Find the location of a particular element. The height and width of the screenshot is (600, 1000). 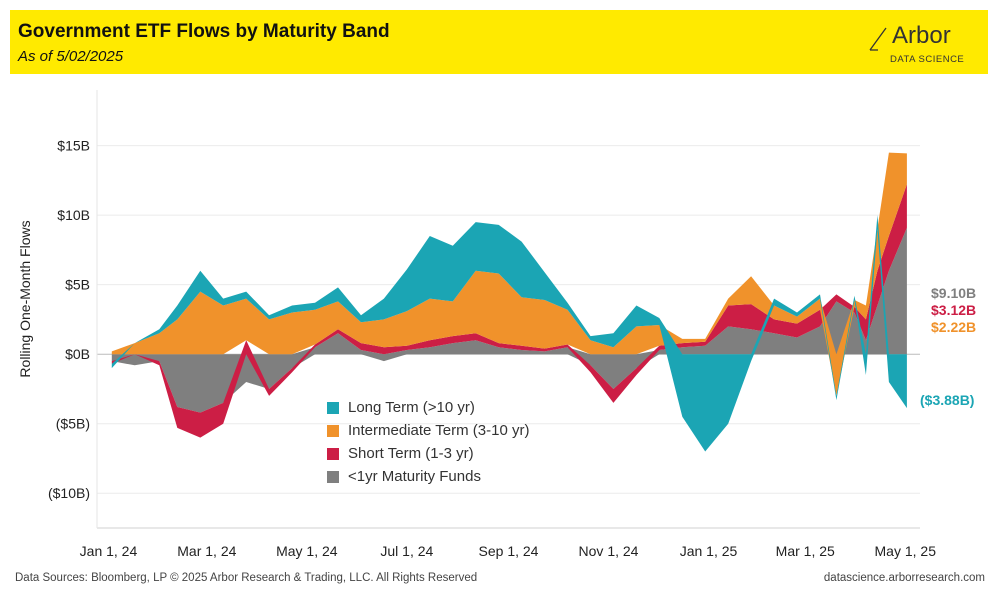

legend-swatch-long is located at coordinates (333, 407).